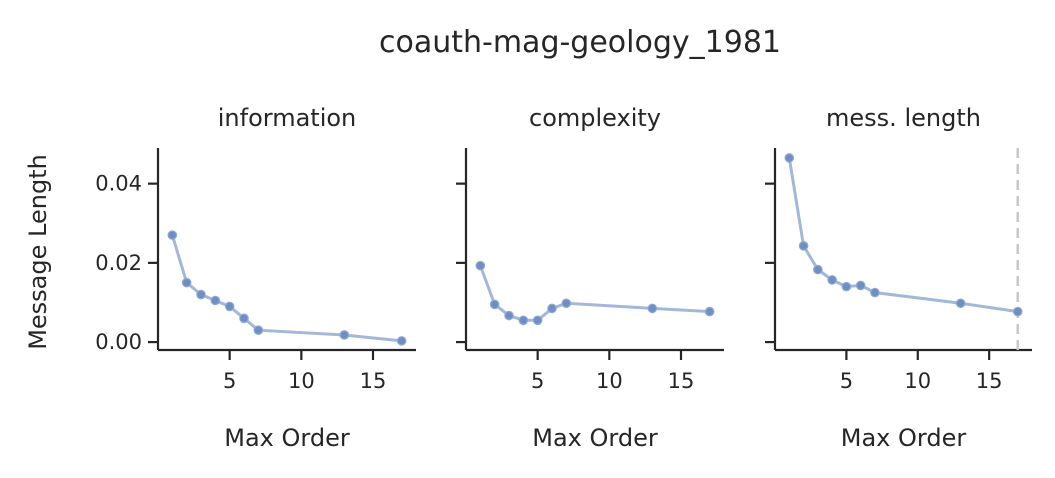 The image size is (1055, 478). Describe the element at coordinates (118, 342) in the screenshot. I see `y-tick-label: 0.00` at that location.